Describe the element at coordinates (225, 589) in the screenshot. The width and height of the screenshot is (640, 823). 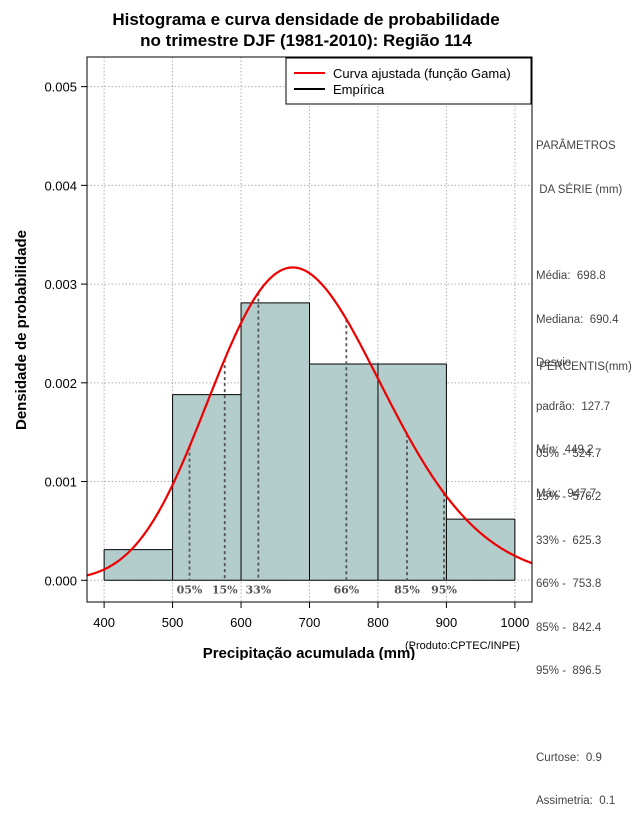
I see `percentile-label-15%: 15%` at that location.